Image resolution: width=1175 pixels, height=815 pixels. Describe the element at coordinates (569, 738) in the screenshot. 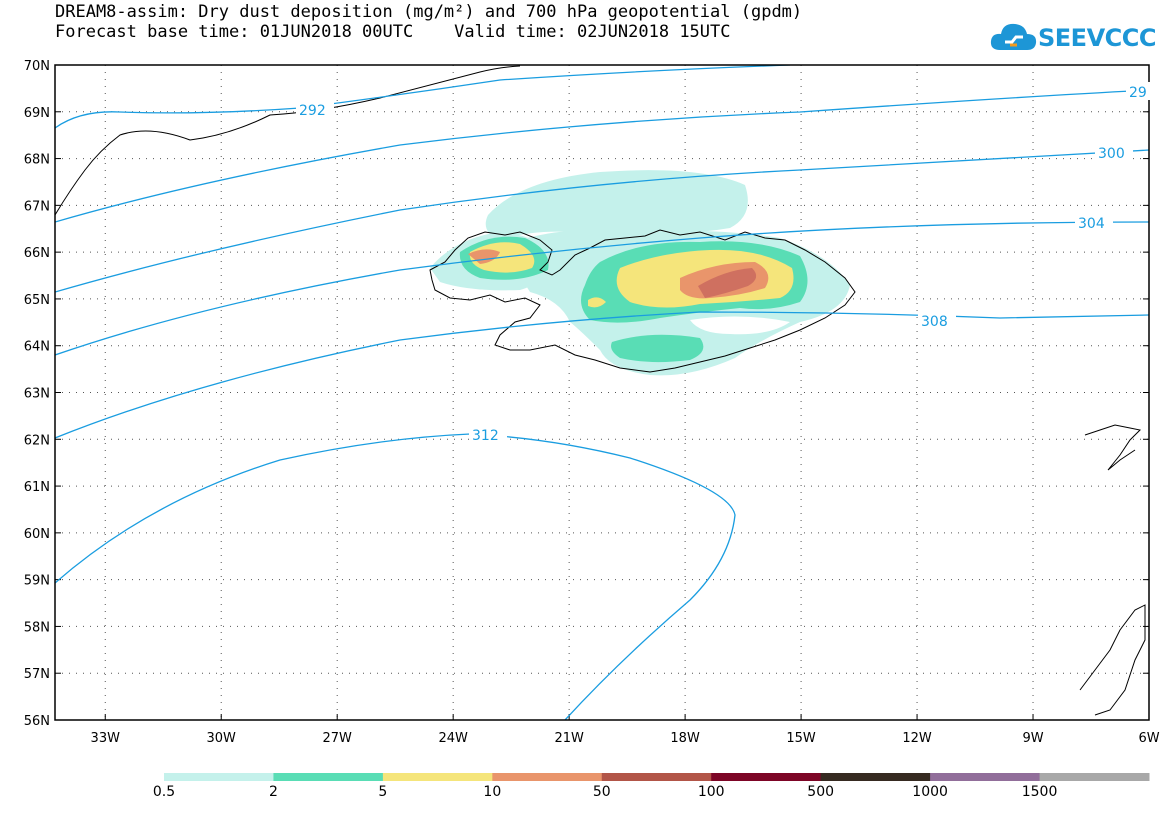

I see `lon-label: 21W` at that location.